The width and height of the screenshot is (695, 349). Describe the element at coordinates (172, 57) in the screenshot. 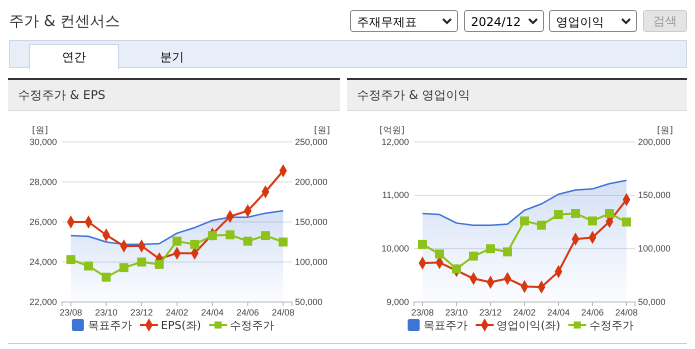

I see `text: 분기` at that location.